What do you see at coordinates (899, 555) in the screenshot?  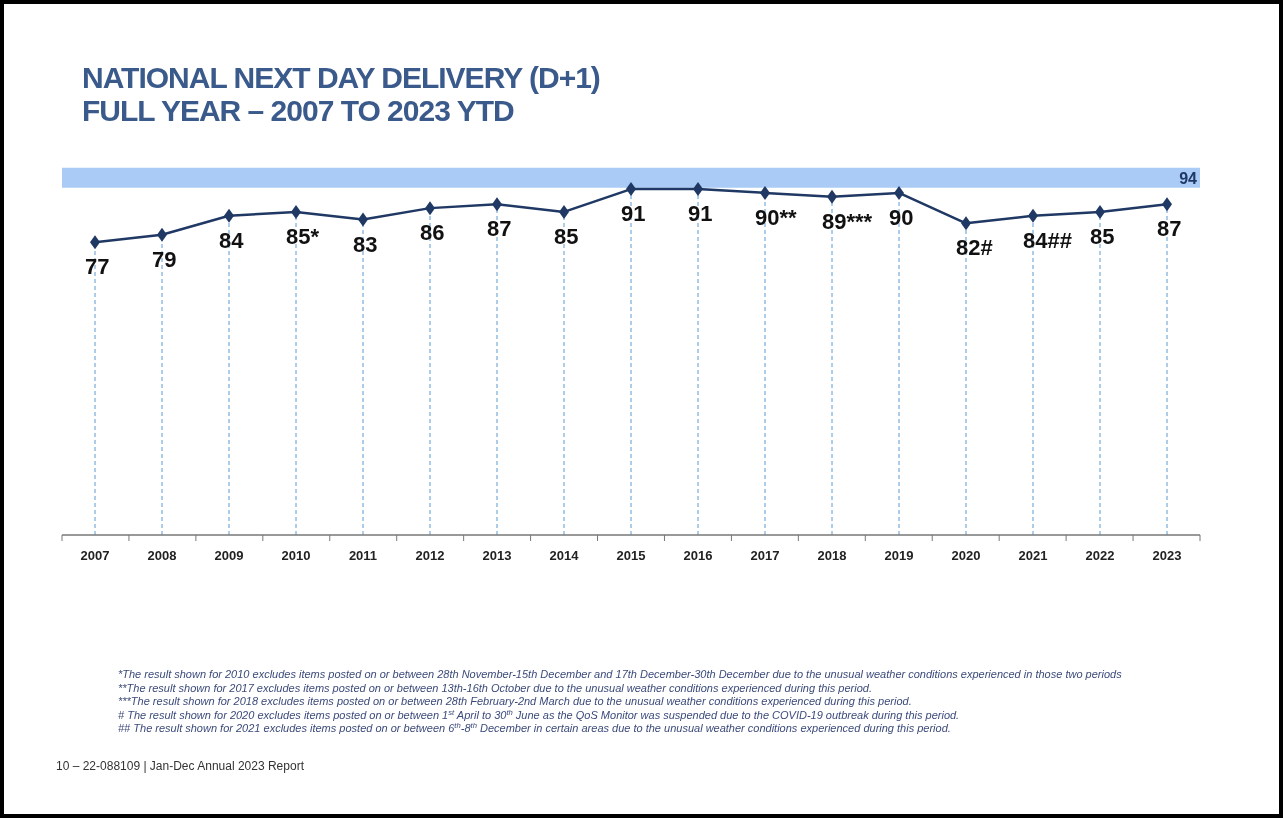 I see `x-tick-label: 2019` at bounding box center [899, 555].